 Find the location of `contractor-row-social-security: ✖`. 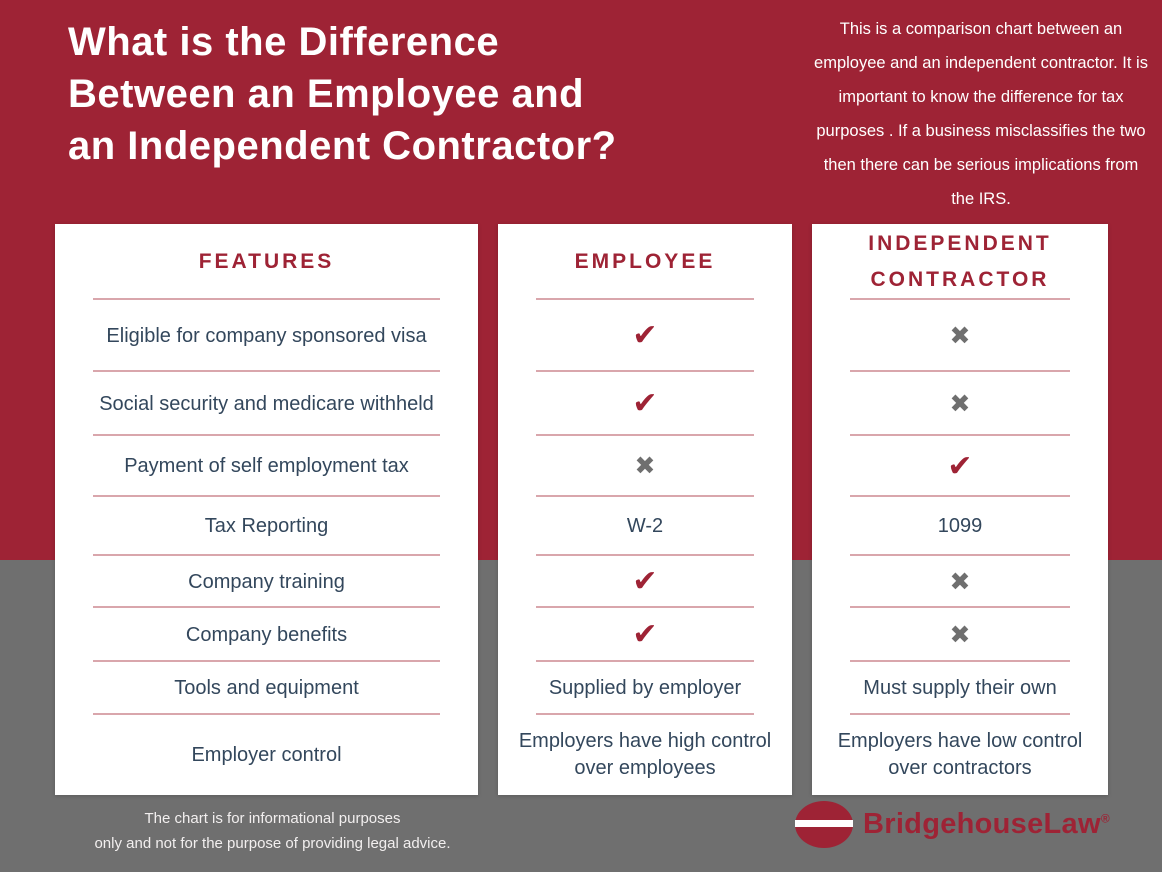

contractor-row-social-security: ✖ is located at coordinates (960, 404).